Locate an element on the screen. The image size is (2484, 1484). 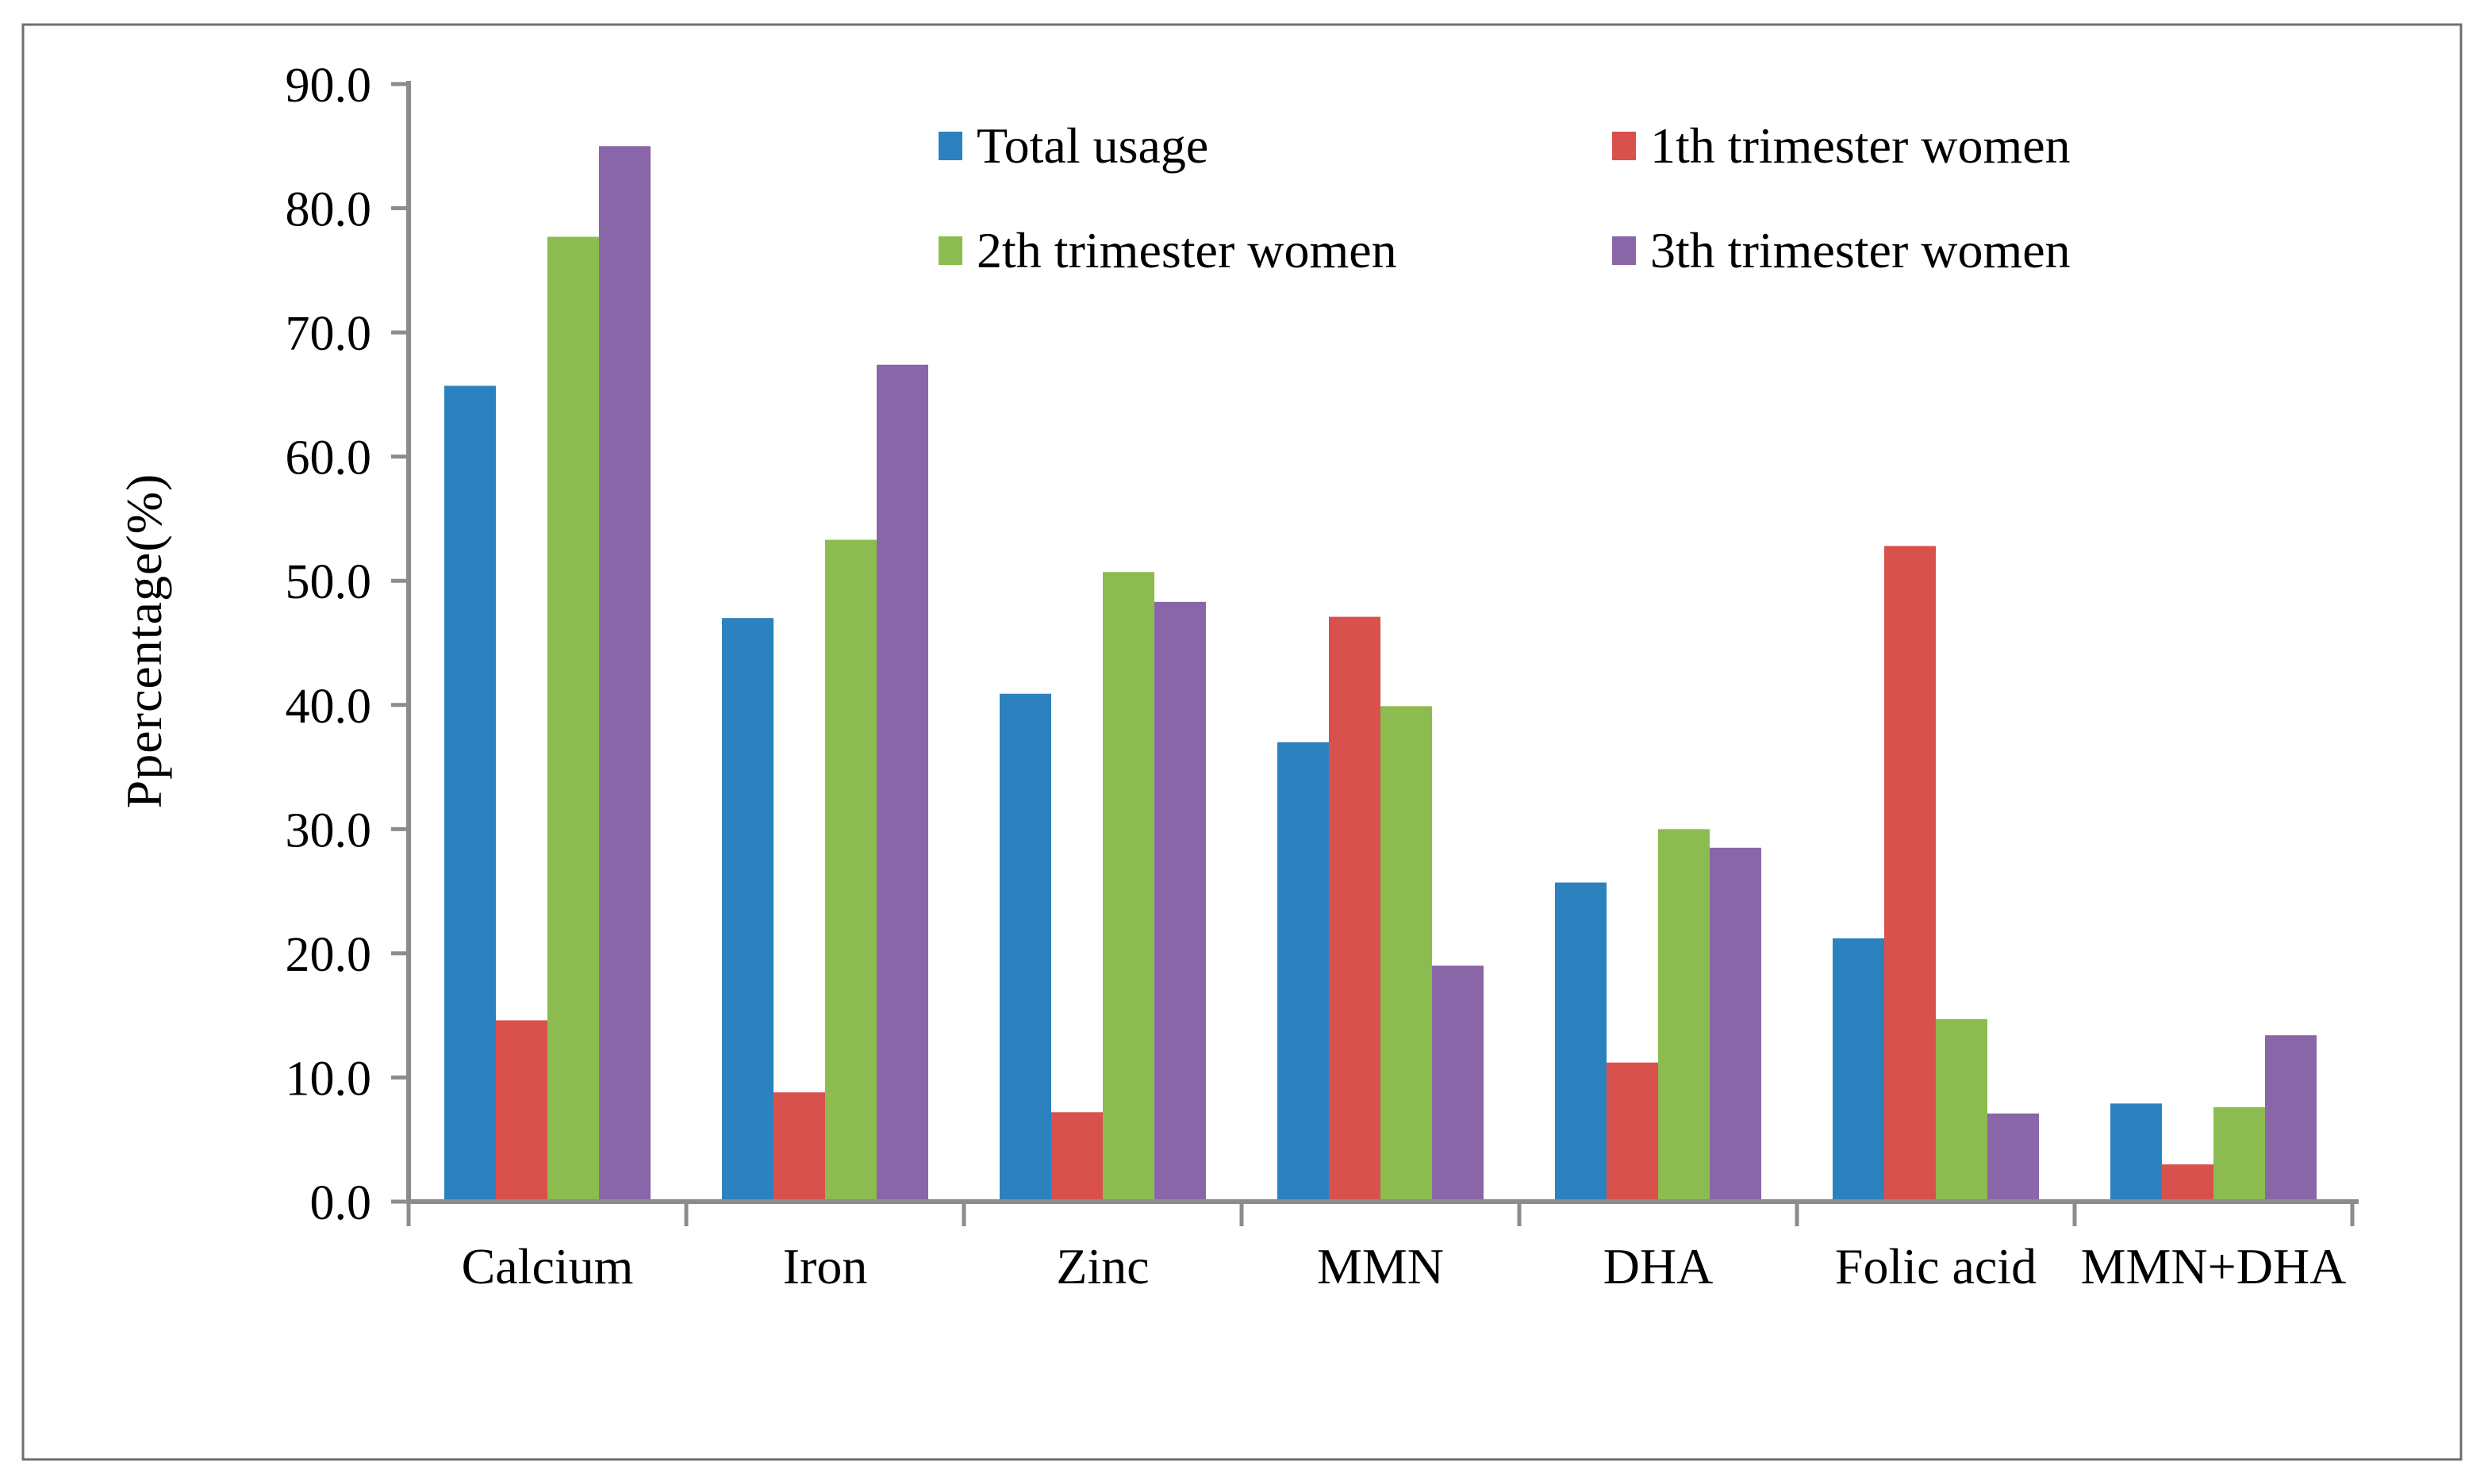
legend-label-3th-trimester: 3th trimester women is located at coordinates (1861, 250).